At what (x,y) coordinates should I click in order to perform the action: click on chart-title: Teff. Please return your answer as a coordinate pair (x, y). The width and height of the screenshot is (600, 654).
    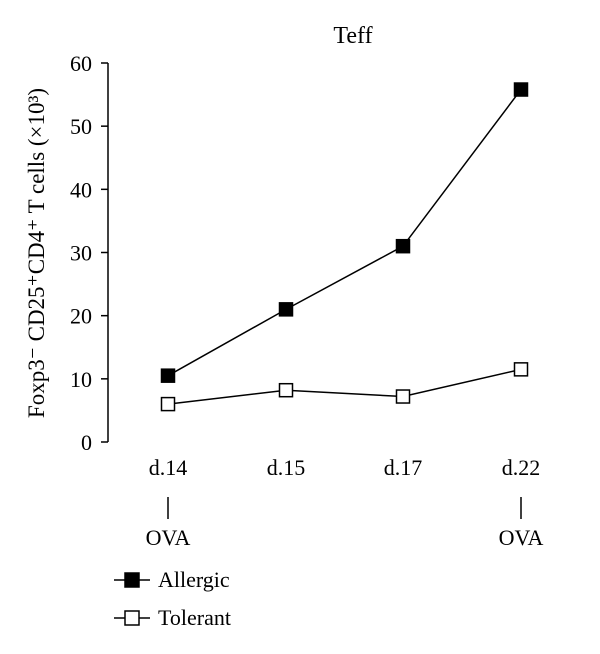
    Looking at the image, I should click on (352, 36).